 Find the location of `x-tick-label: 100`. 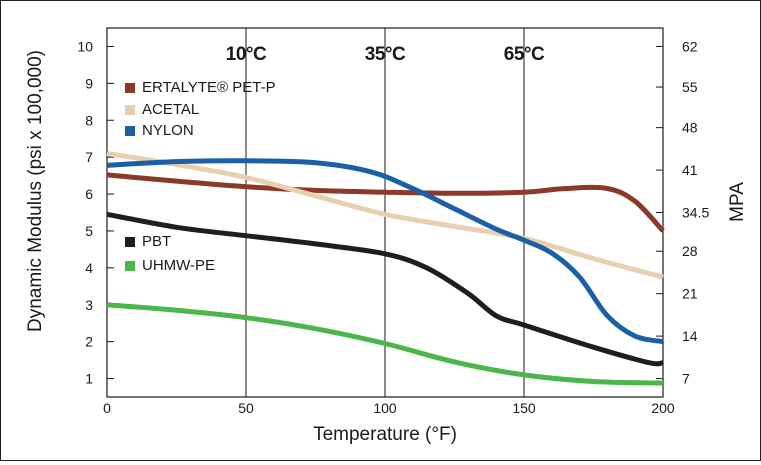

x-tick-label: 100 is located at coordinates (385, 408).